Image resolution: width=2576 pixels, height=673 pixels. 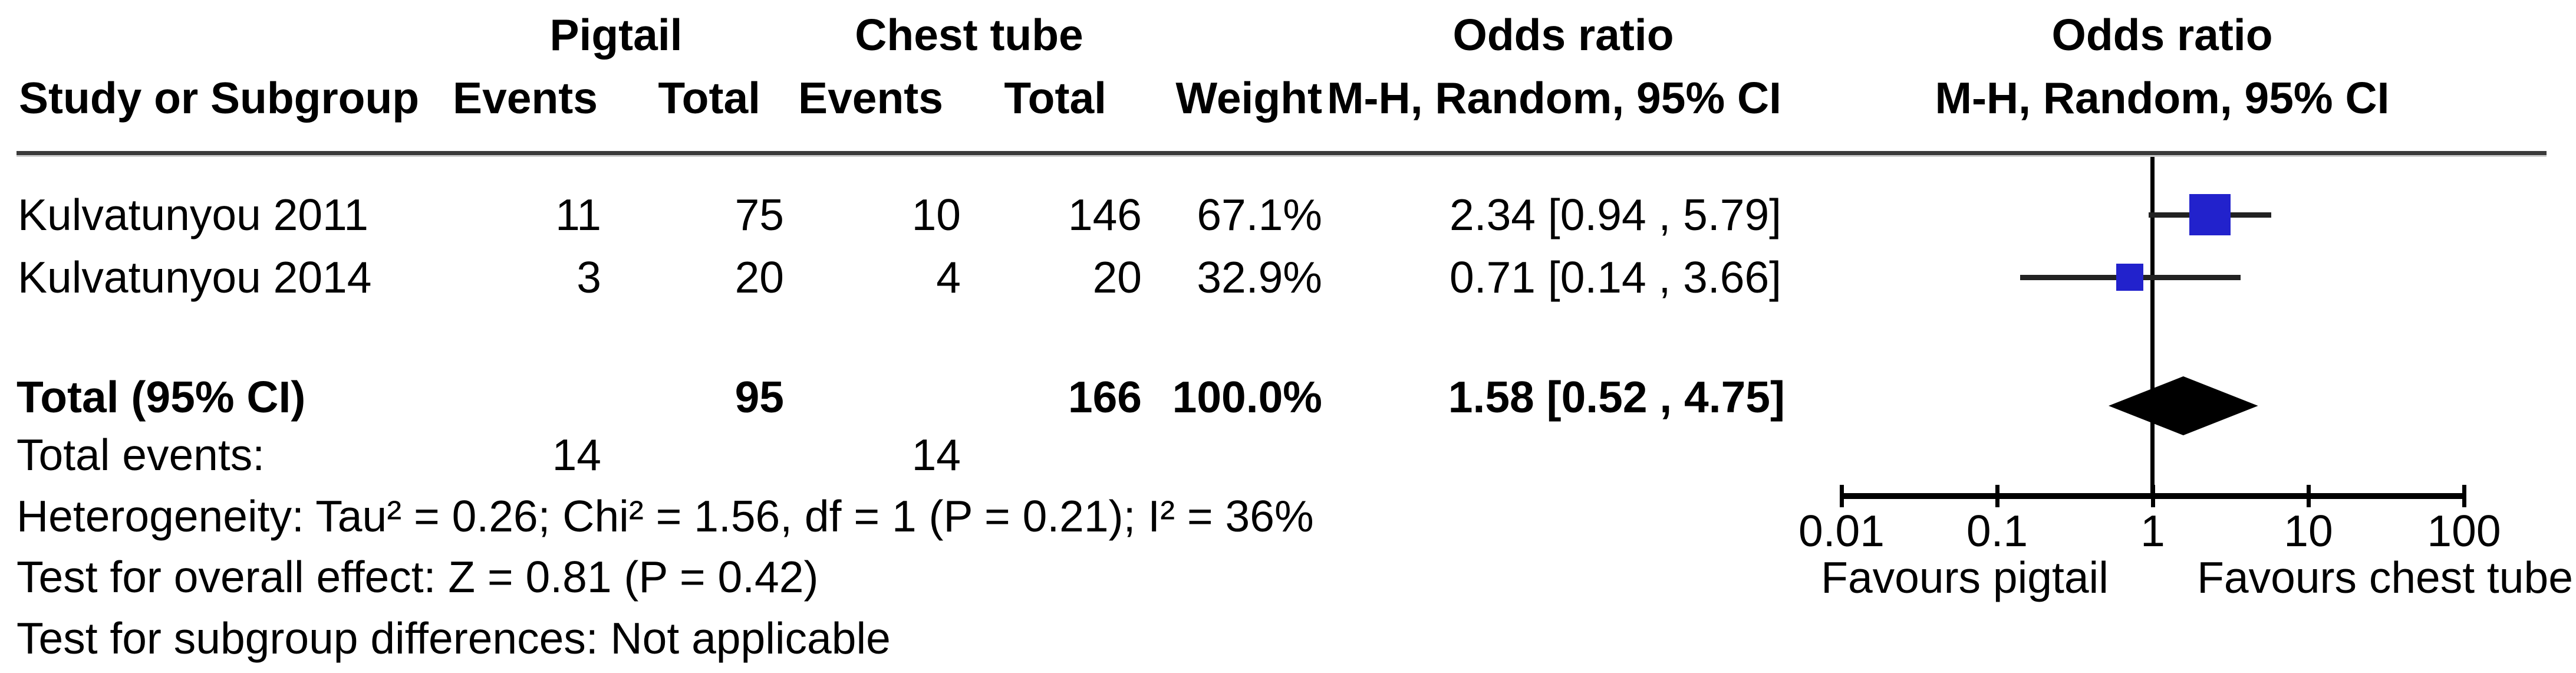 I want to click on null-effect-line, so click(x=2152, y=328).